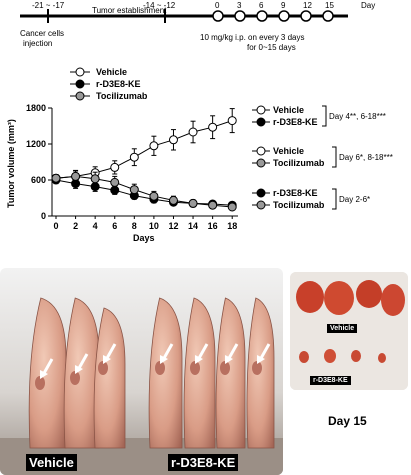 The width and height of the screenshot is (411, 475). I want to click on legend-marker-tocilizumab, so click(80, 96).